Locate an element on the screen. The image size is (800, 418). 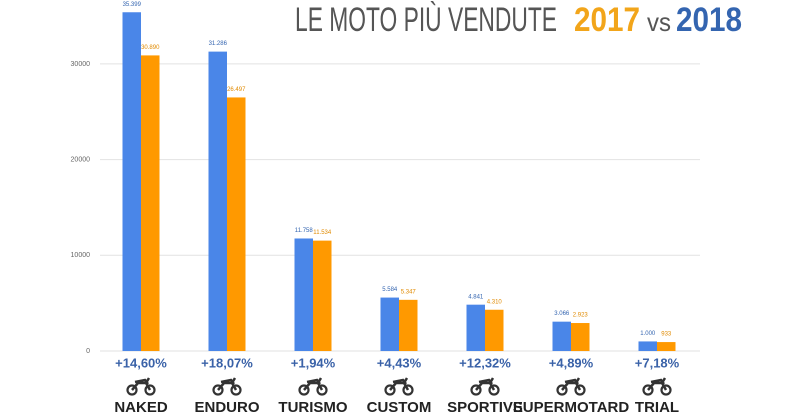
value-label: 5.347 is located at coordinates (409, 292).